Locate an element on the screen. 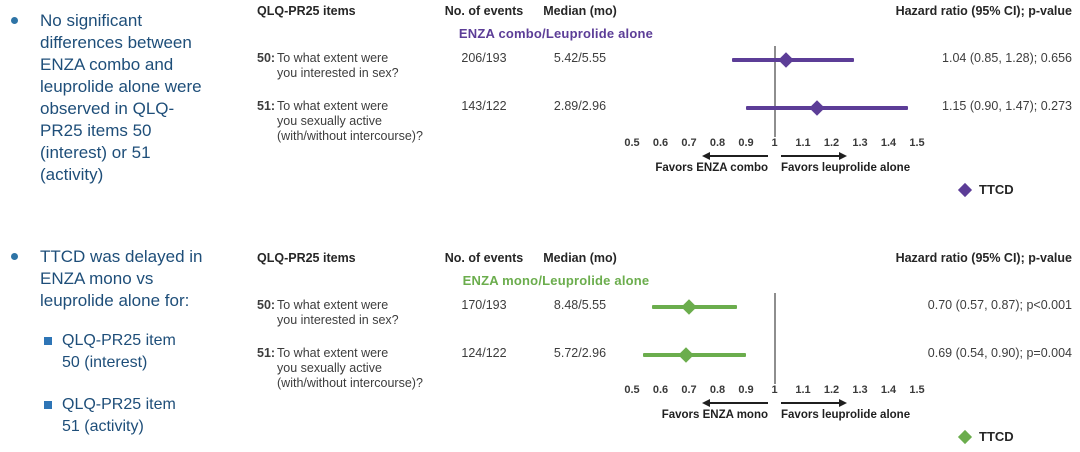 The width and height of the screenshot is (1080, 452). favors-left-label: Favors ENZA combo is located at coordinates (711, 168).